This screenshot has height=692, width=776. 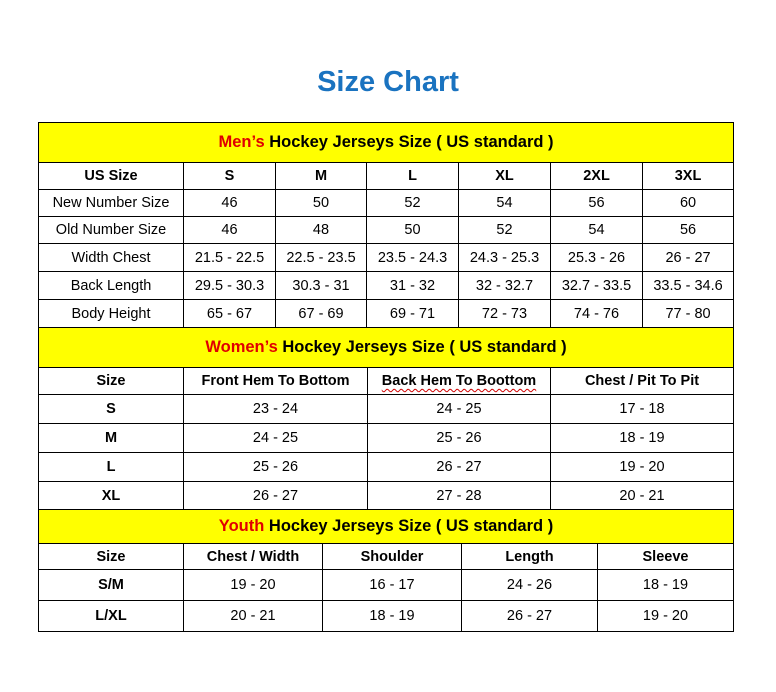 I want to click on page-title: Size Chart, so click(x=388, y=82).